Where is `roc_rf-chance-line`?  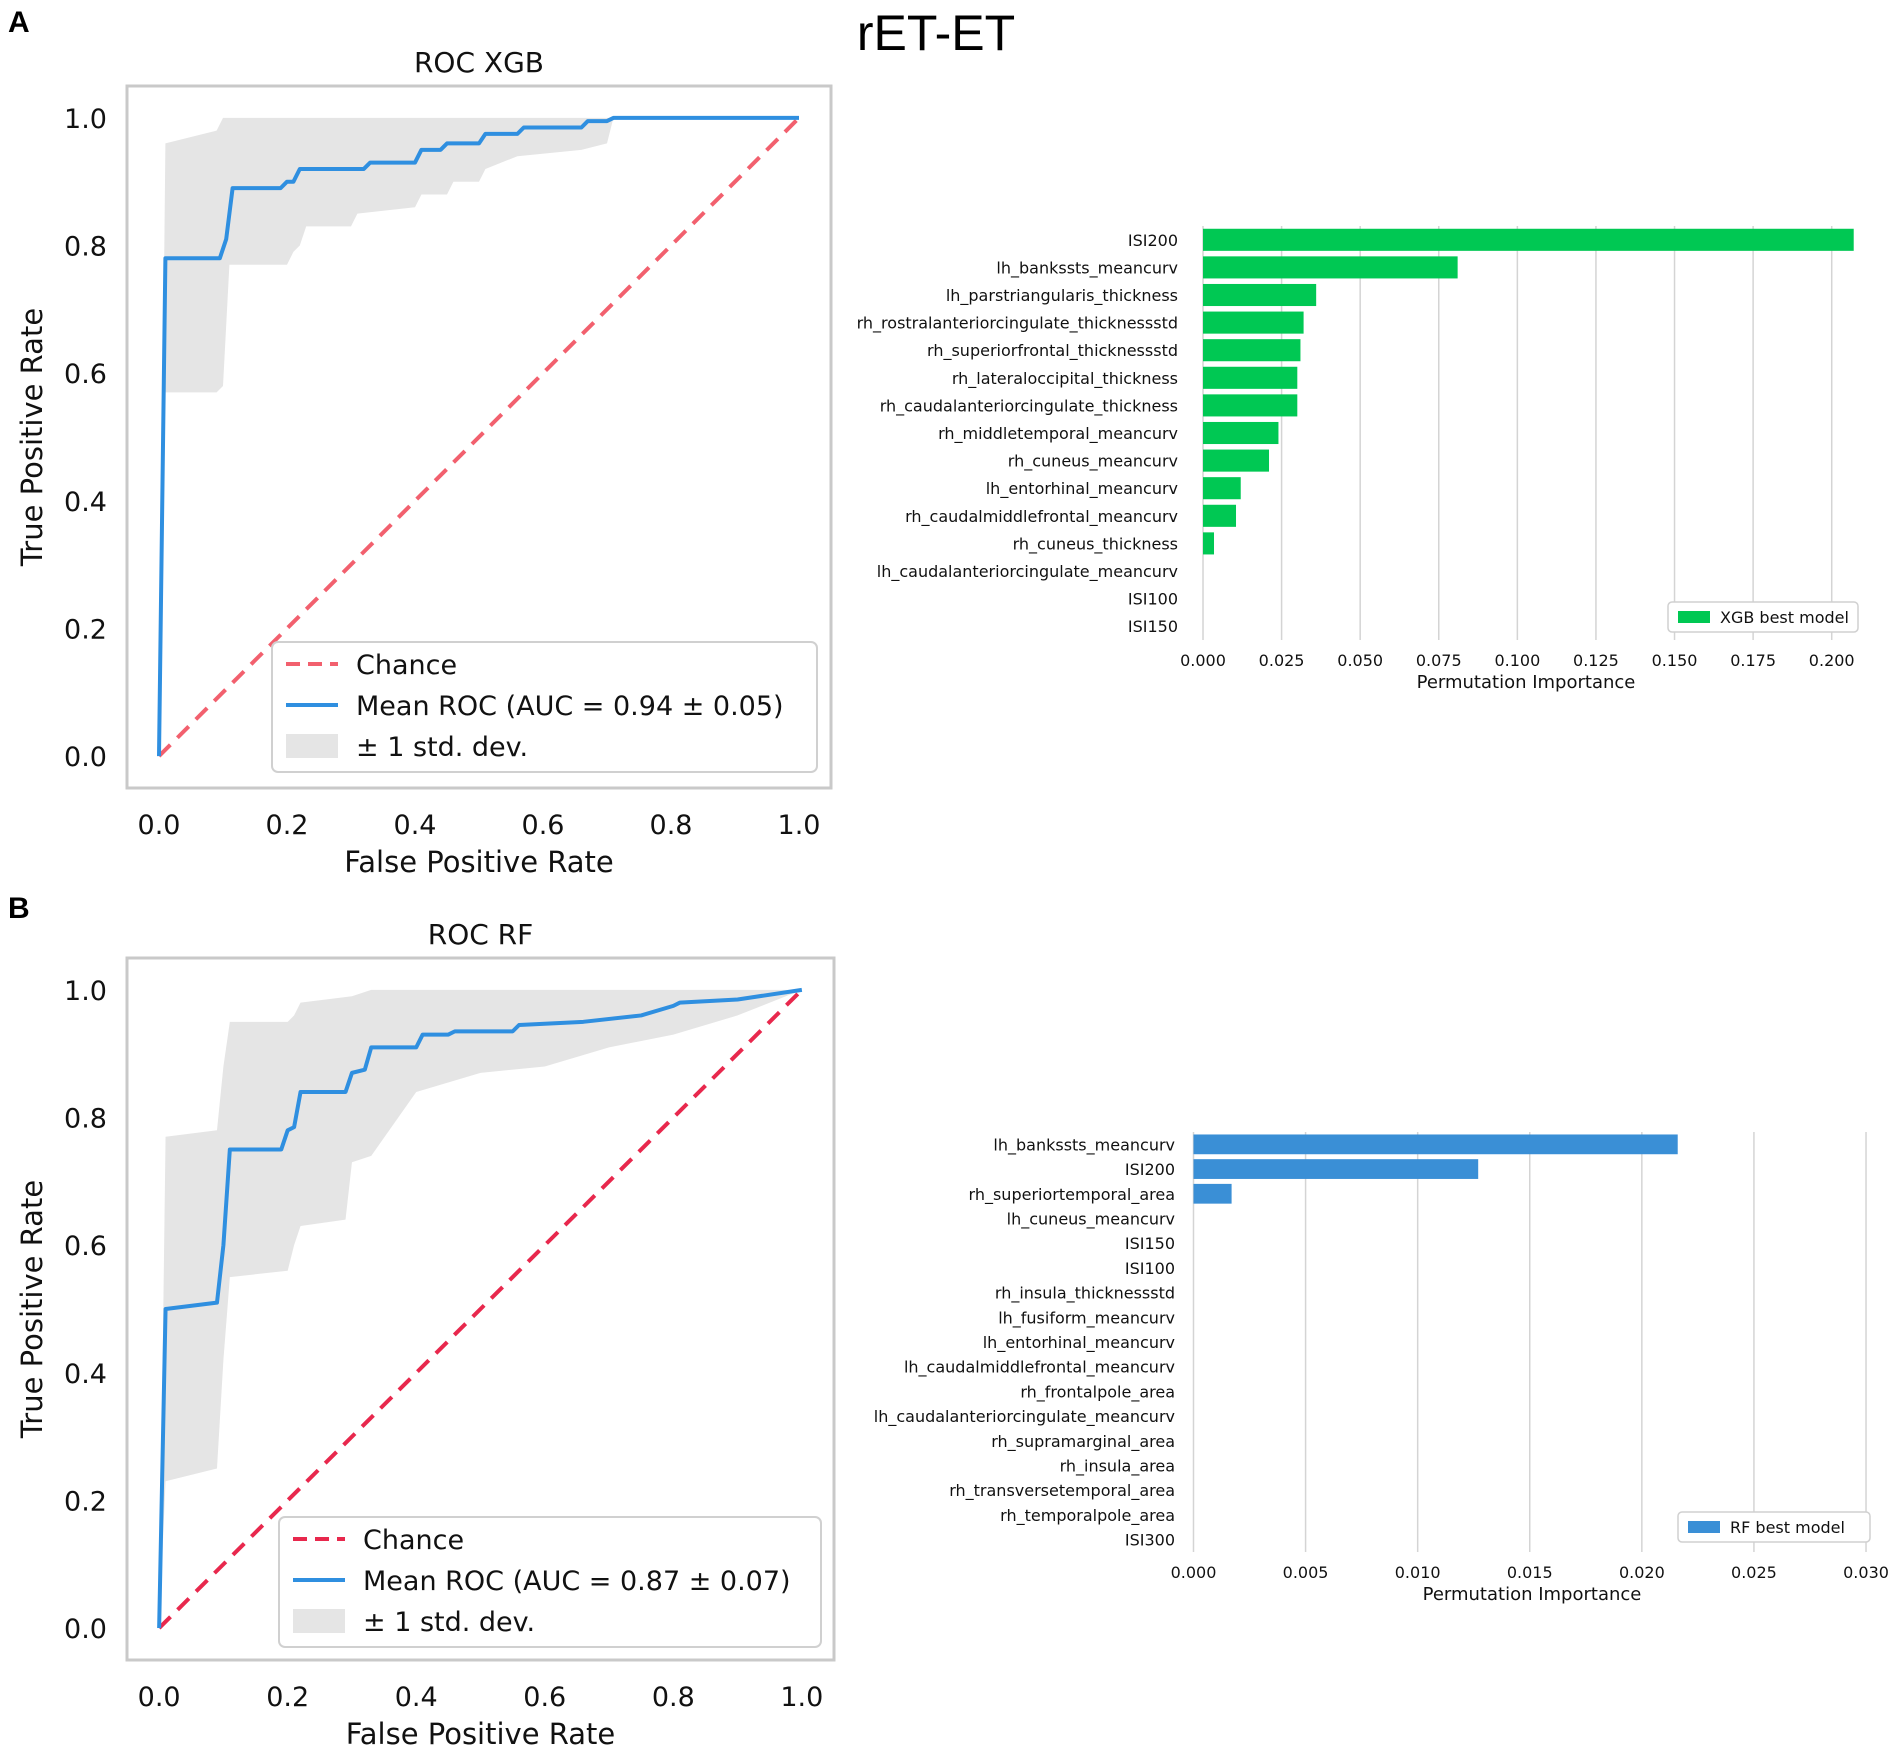 roc_rf-chance-line is located at coordinates (480, 1309).